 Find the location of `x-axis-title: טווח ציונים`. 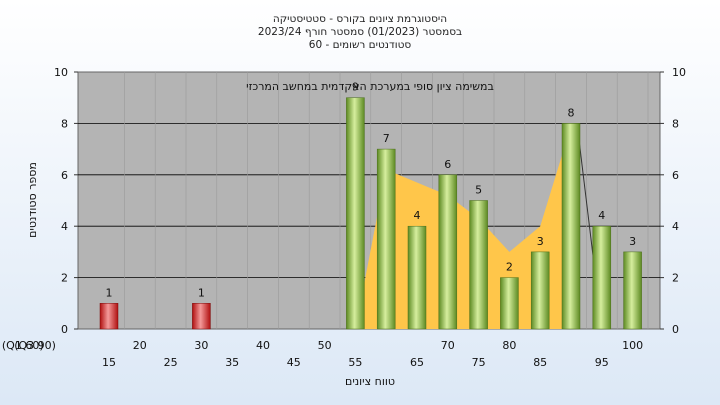

x-axis-title: טווח ציונים is located at coordinates (370, 381).